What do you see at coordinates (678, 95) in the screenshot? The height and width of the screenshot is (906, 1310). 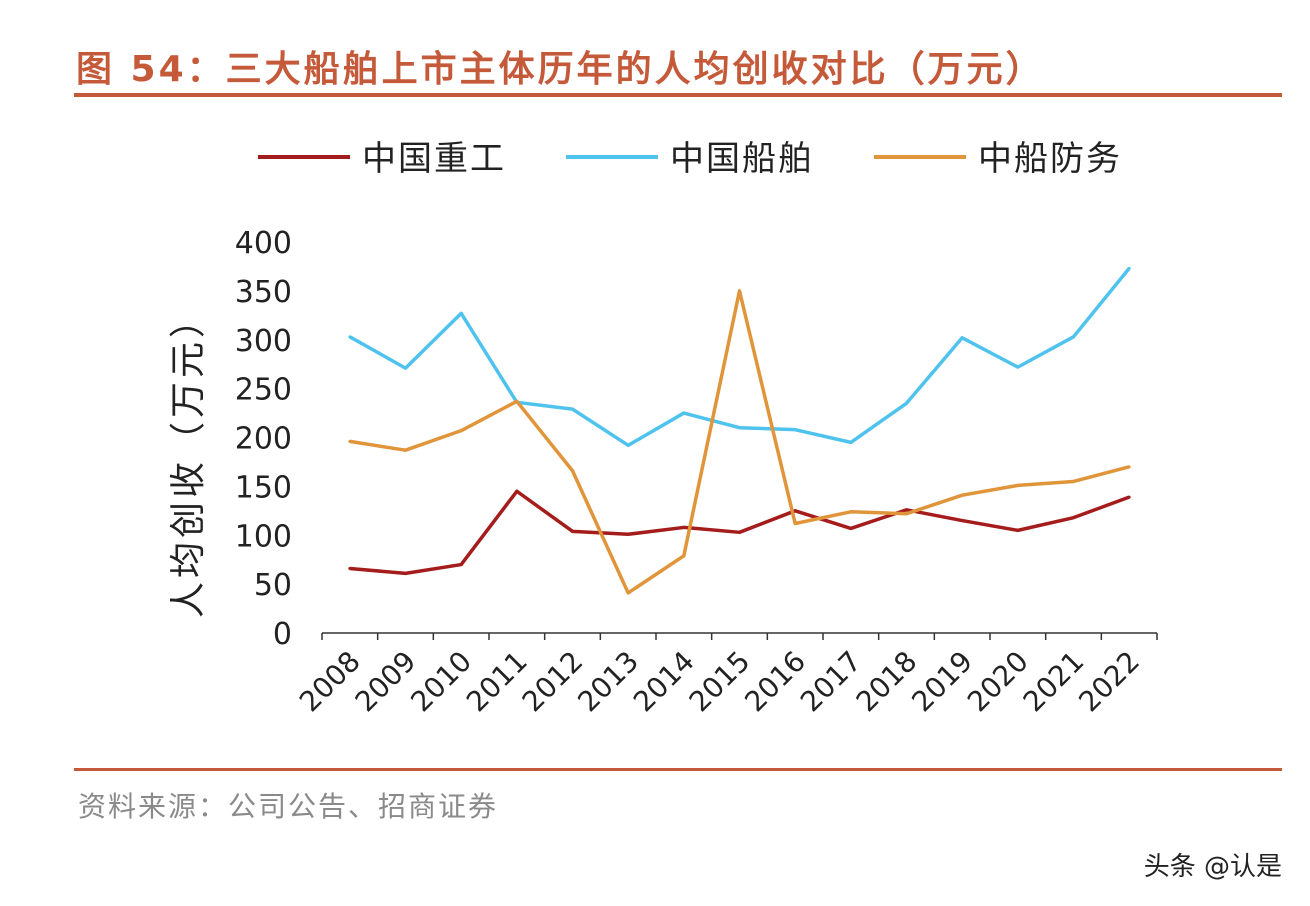 I see `title-rule` at bounding box center [678, 95].